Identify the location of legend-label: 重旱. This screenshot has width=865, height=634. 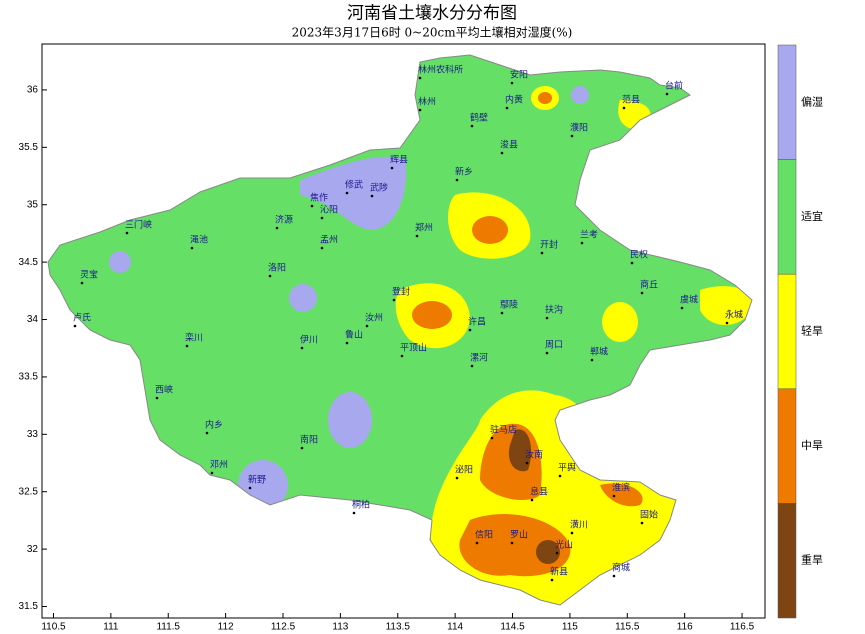
(812, 560).